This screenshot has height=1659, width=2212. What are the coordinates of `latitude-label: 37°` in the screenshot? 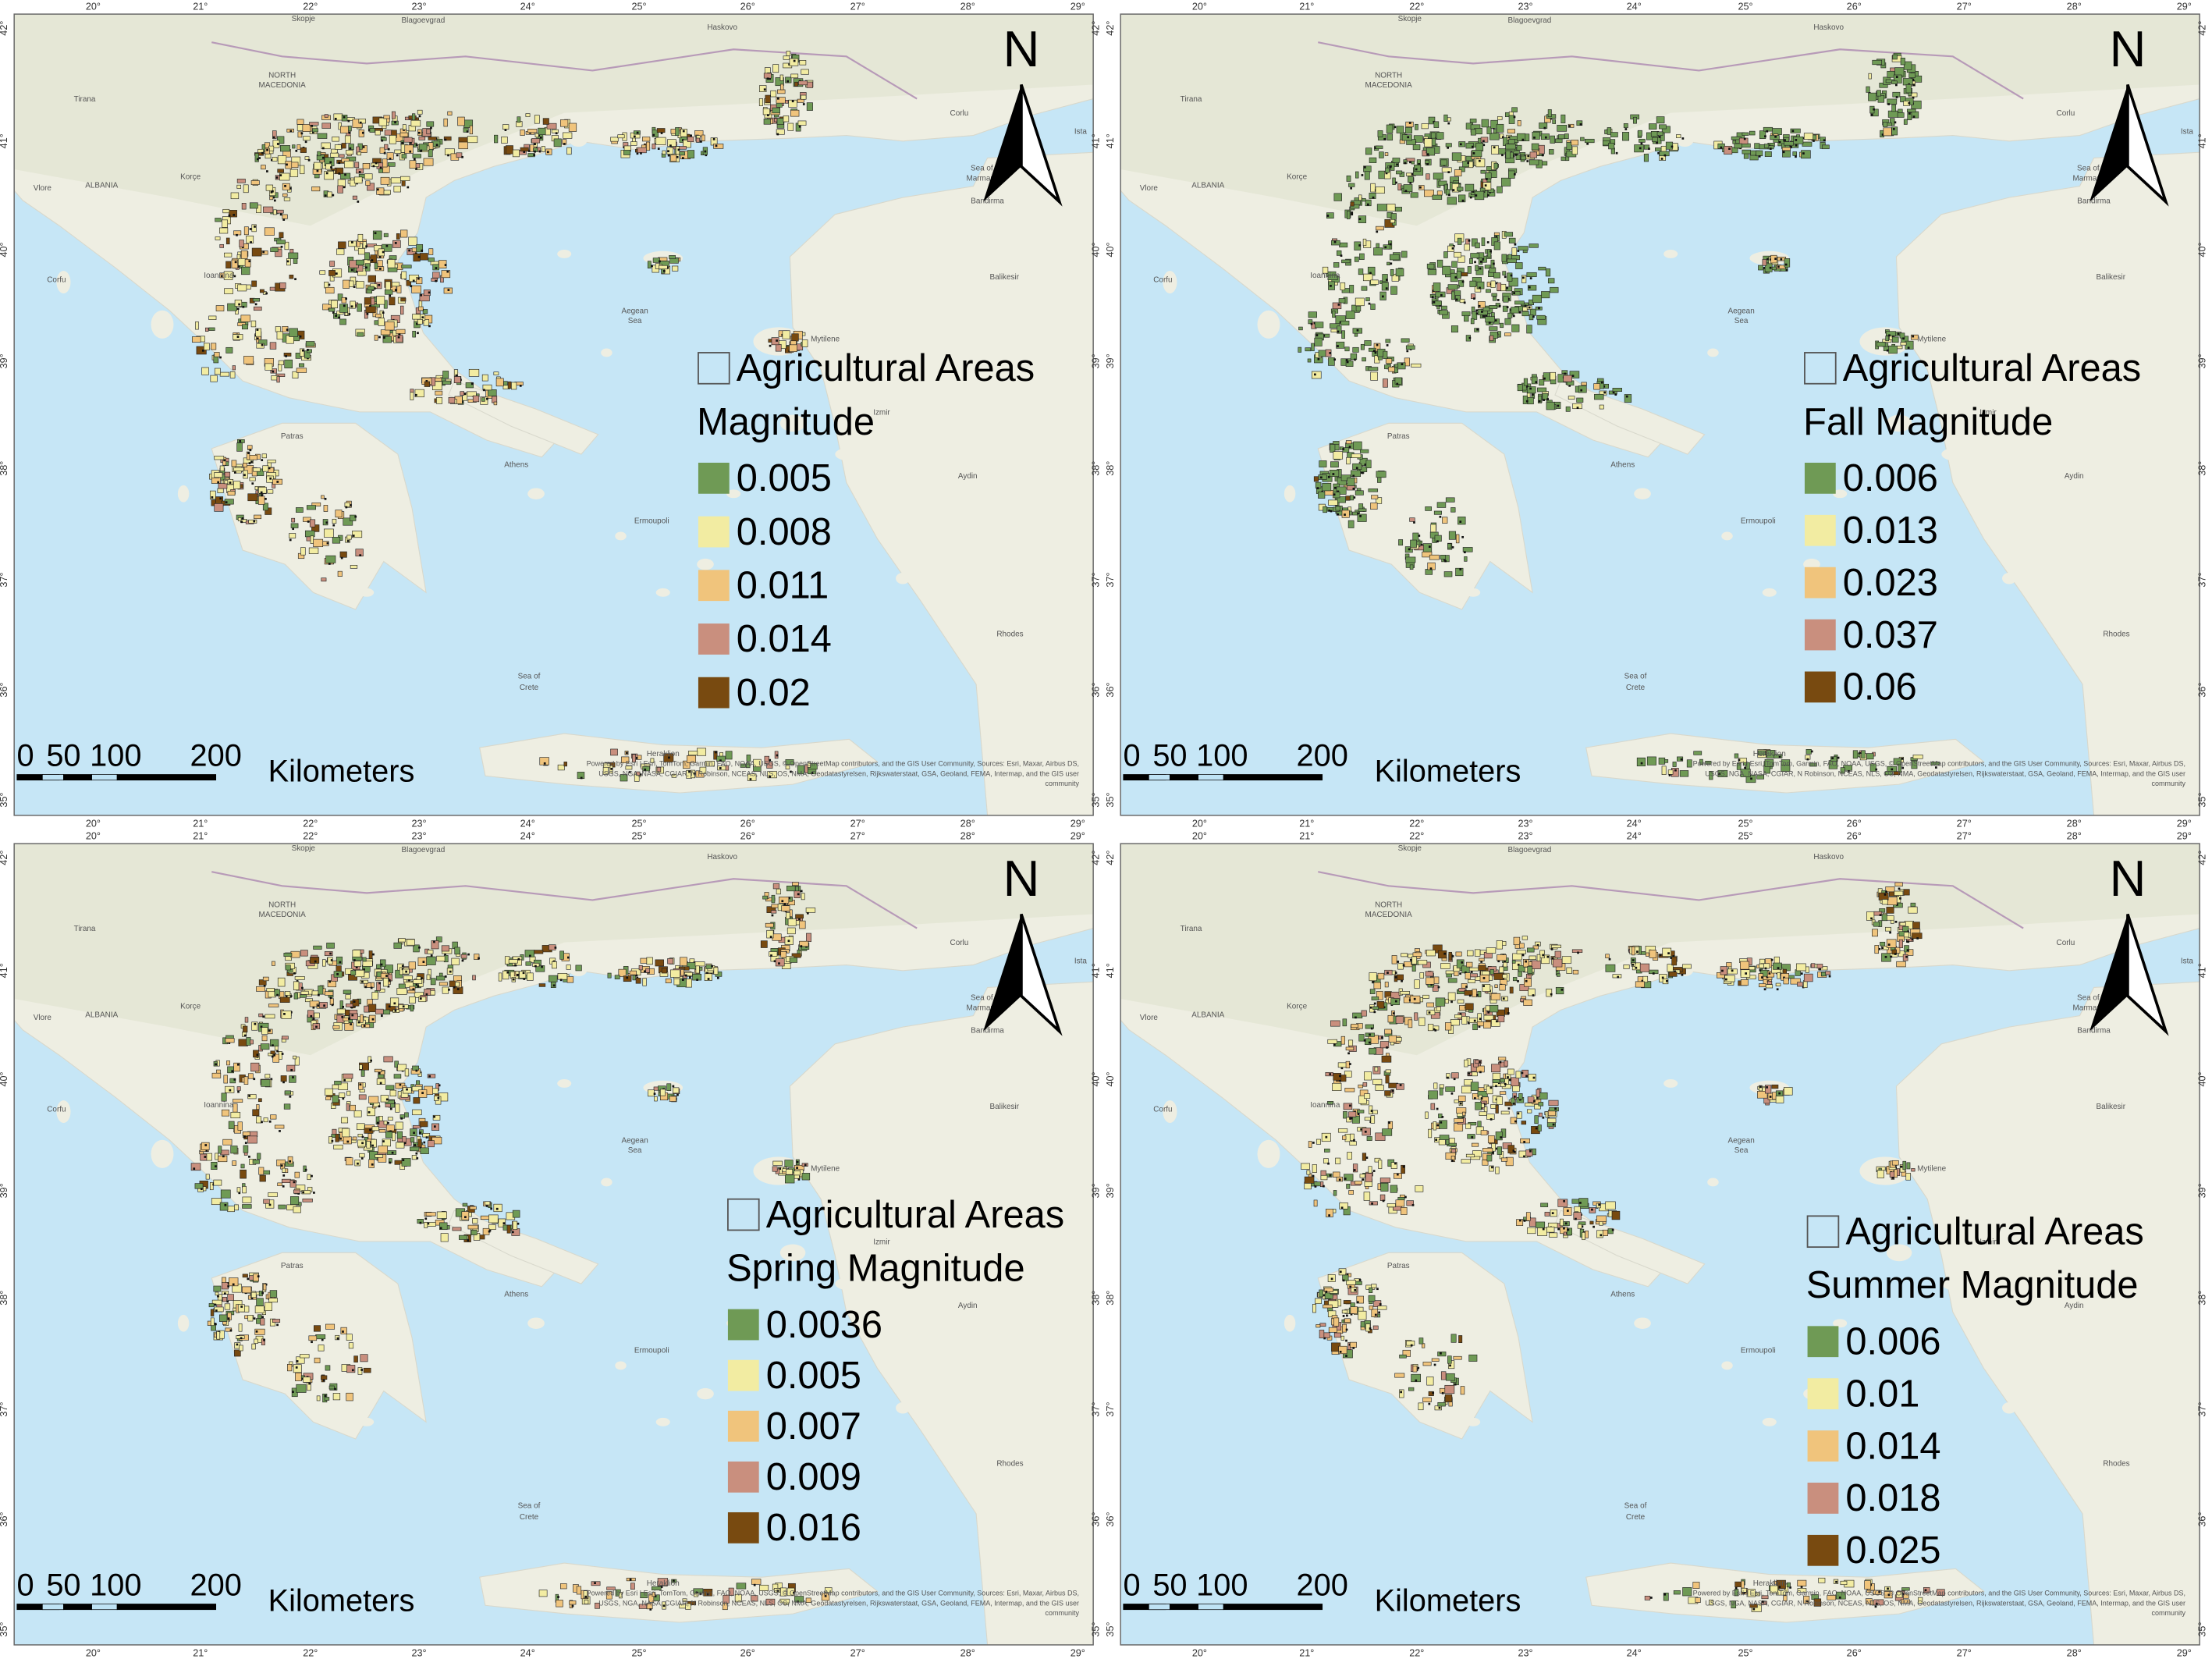 It's located at (1095, 579).